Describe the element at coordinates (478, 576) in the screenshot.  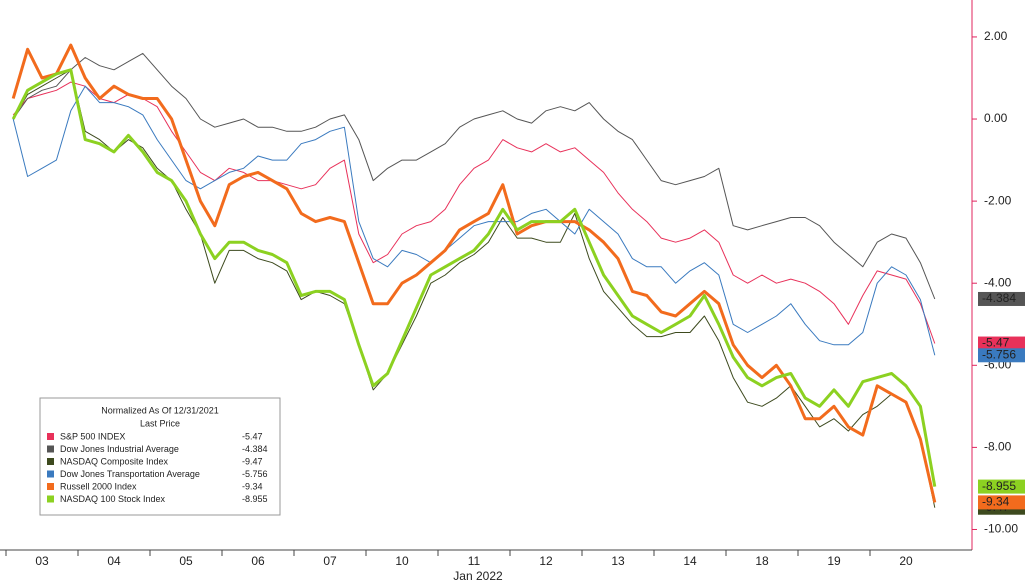
I see `x-axis-title: Jan 2022` at that location.